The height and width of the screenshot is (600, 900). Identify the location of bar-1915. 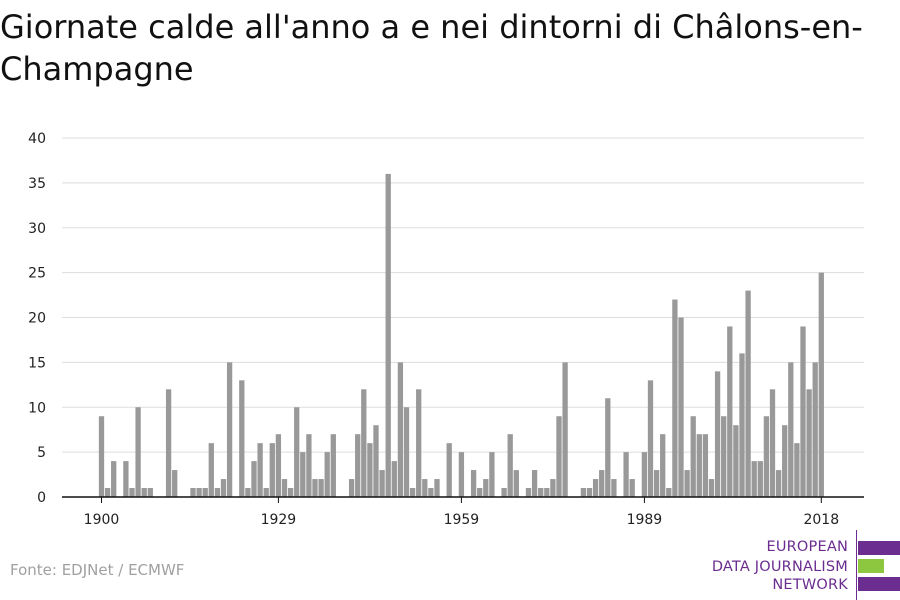
(193, 492).